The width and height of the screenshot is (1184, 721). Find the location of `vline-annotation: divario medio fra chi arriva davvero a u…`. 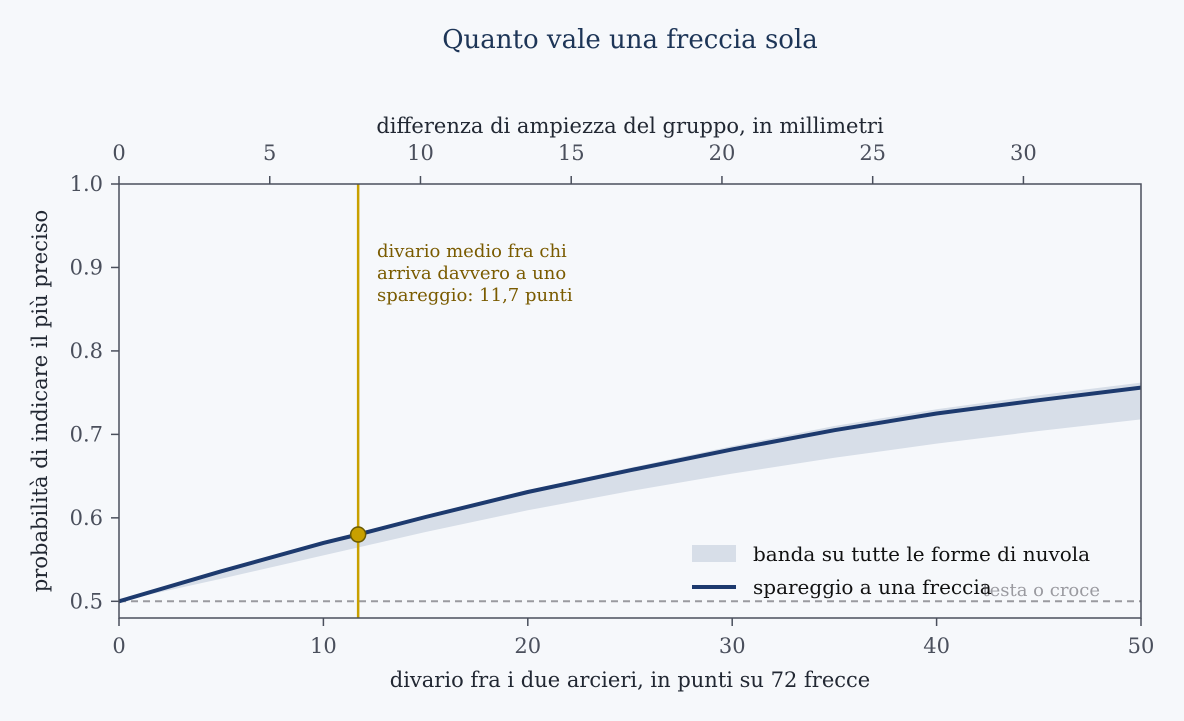

vline-annotation: divario medio fra chi arriva davvero a u… is located at coordinates (475, 273).